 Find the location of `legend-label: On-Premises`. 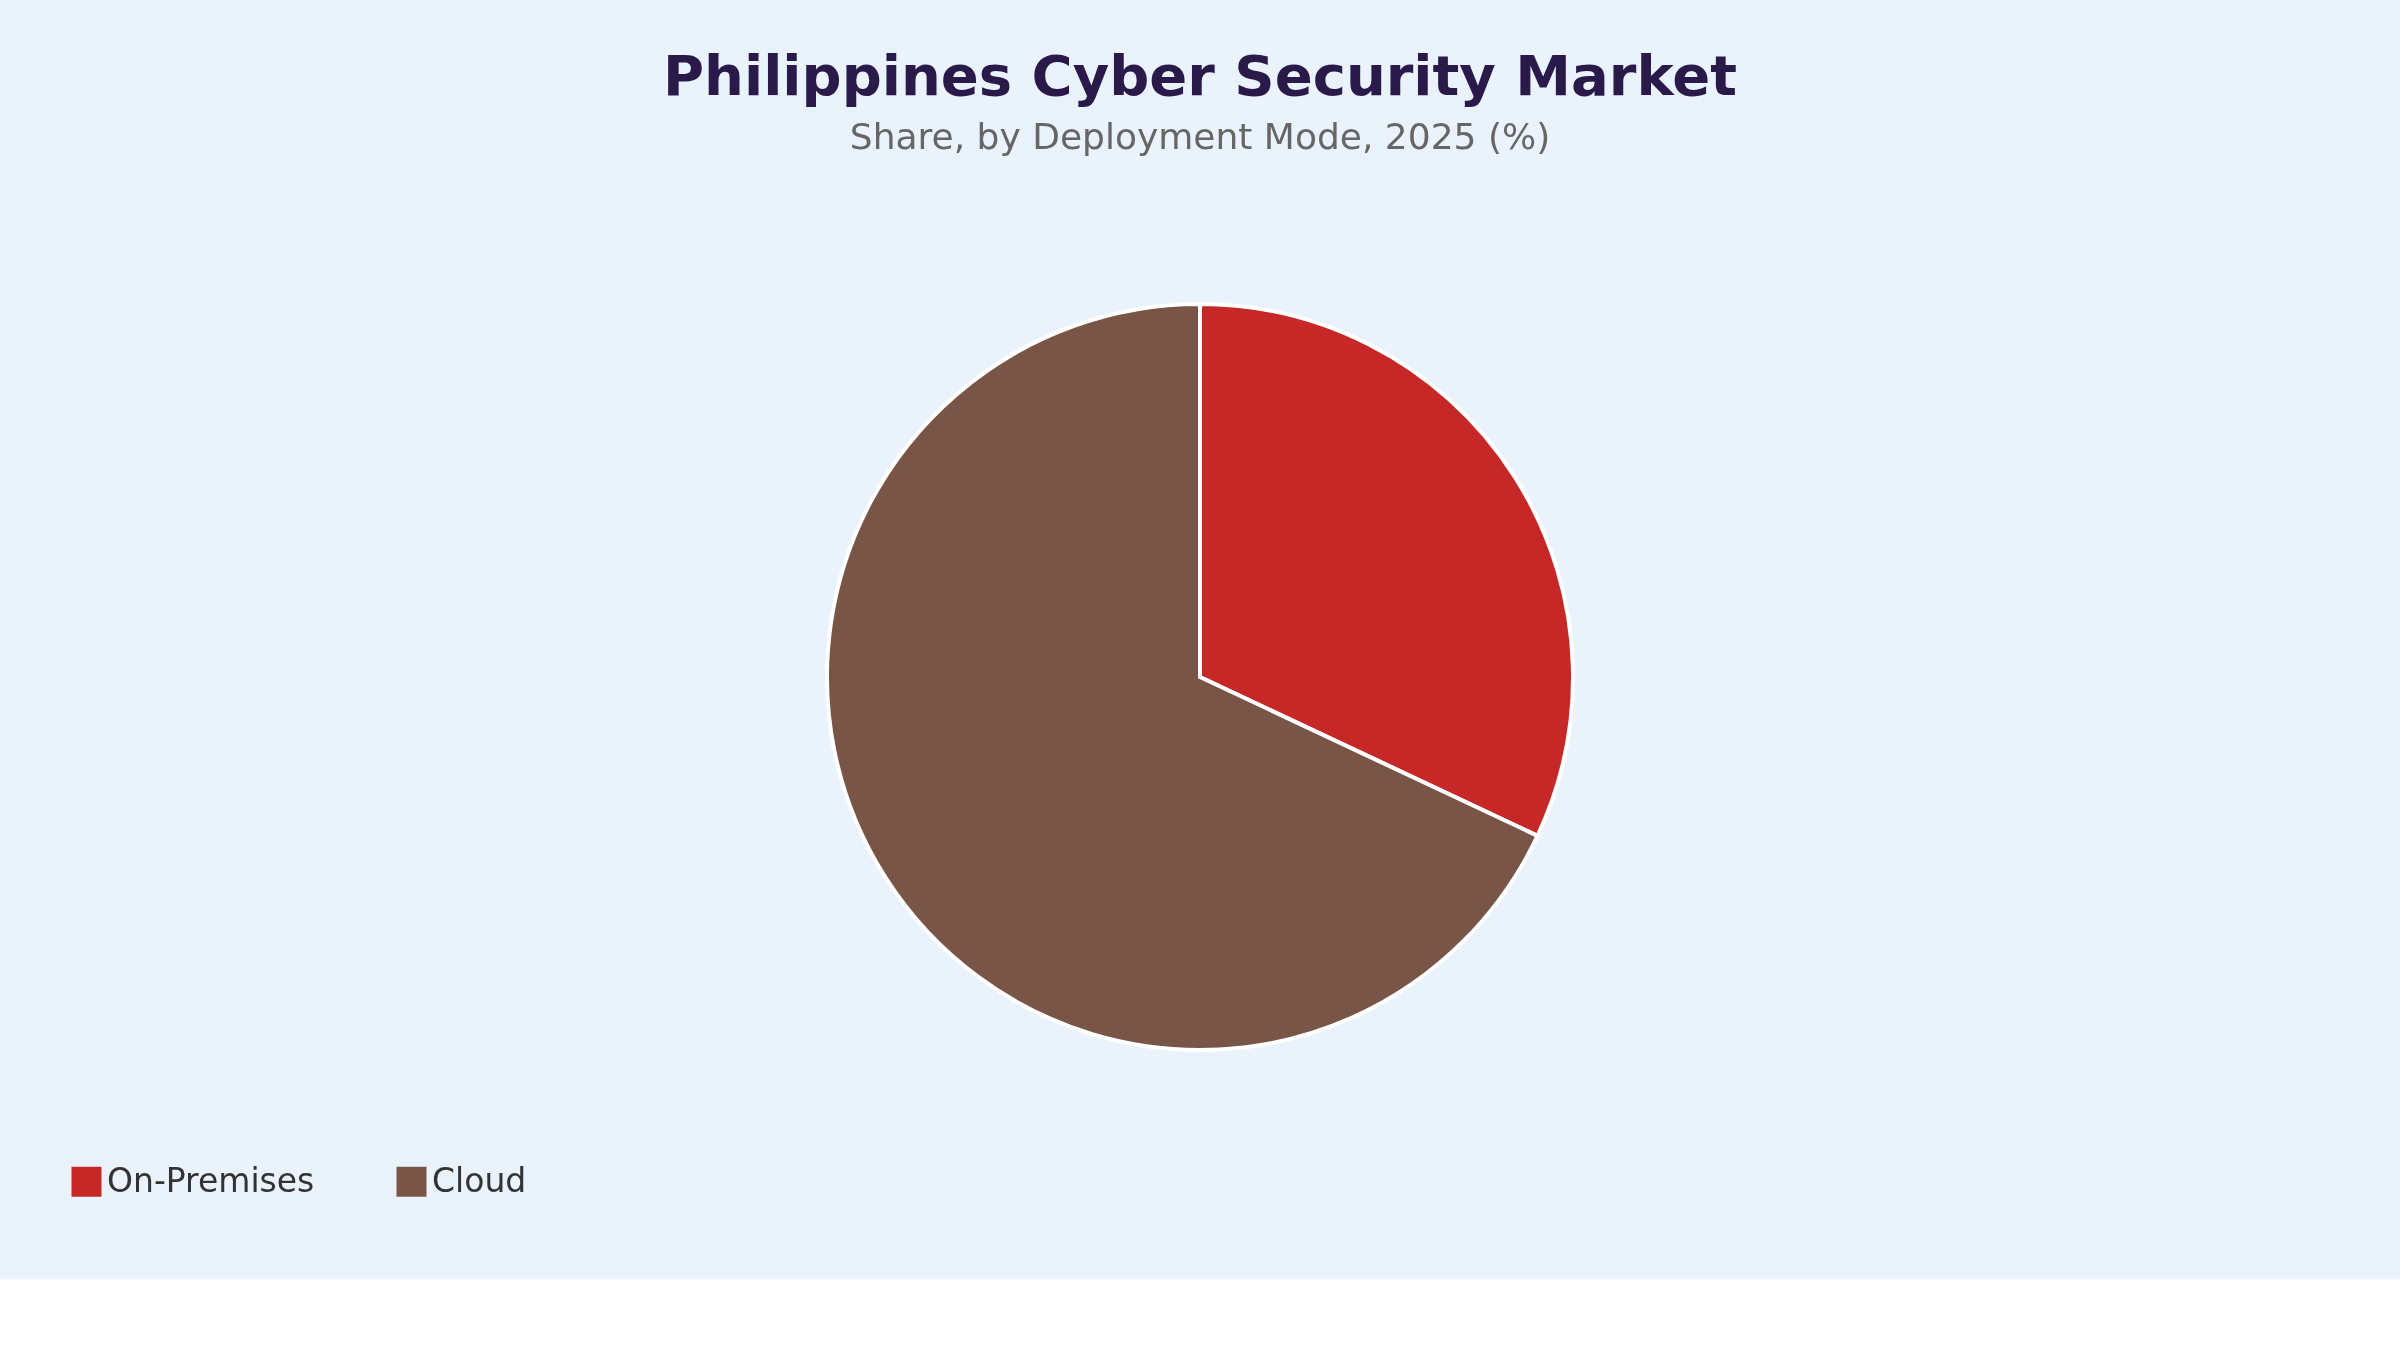

legend-label: On-Premises is located at coordinates (211, 1180).